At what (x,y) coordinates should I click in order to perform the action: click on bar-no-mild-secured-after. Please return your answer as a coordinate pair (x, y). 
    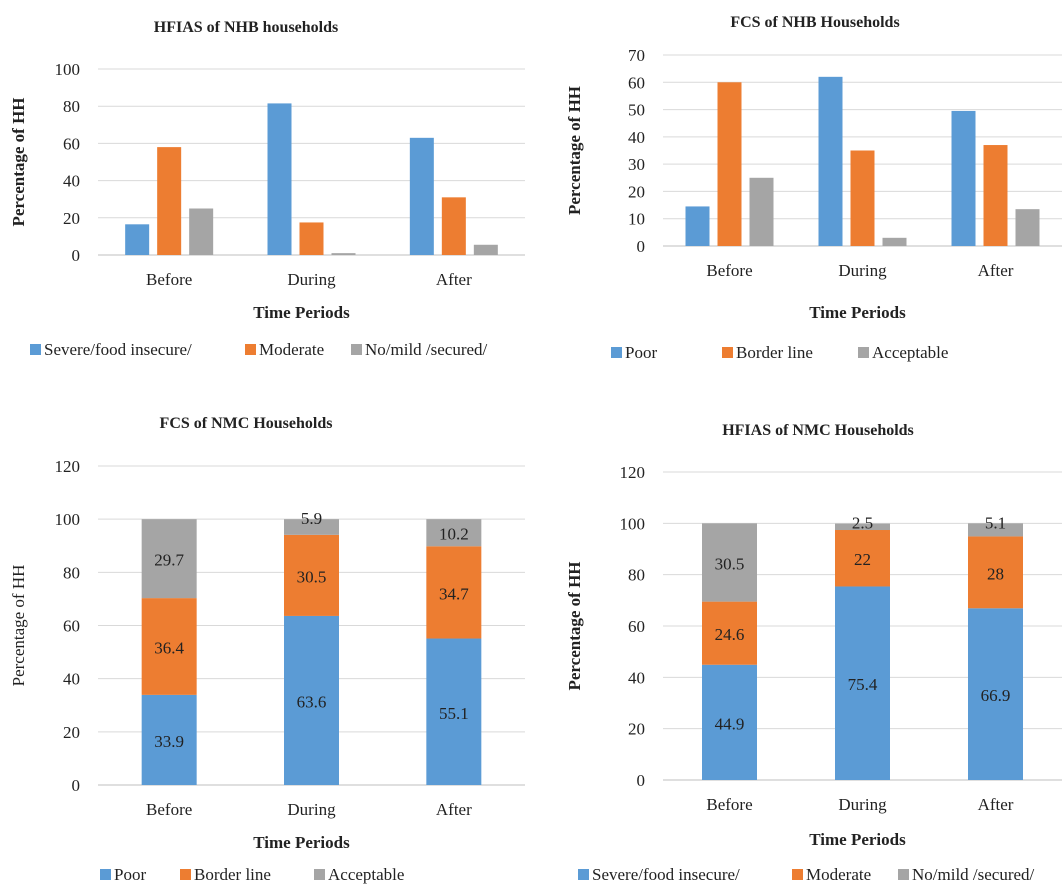
    Looking at the image, I should click on (485, 249).